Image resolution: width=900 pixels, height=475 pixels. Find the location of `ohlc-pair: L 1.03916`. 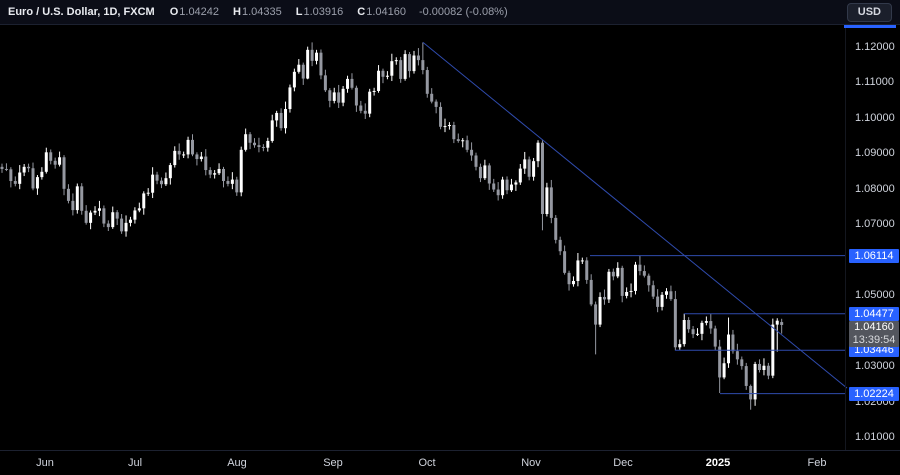

ohlc-pair: L 1.03916 is located at coordinates (319, 12).